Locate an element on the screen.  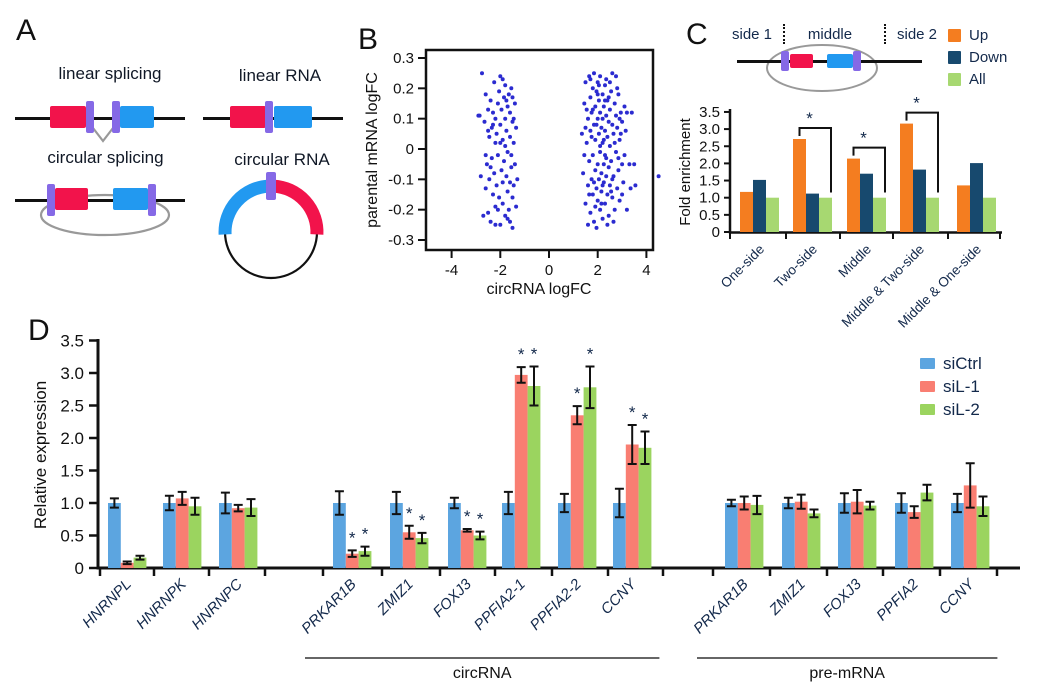
bar-all is located at coordinates (989, 214).